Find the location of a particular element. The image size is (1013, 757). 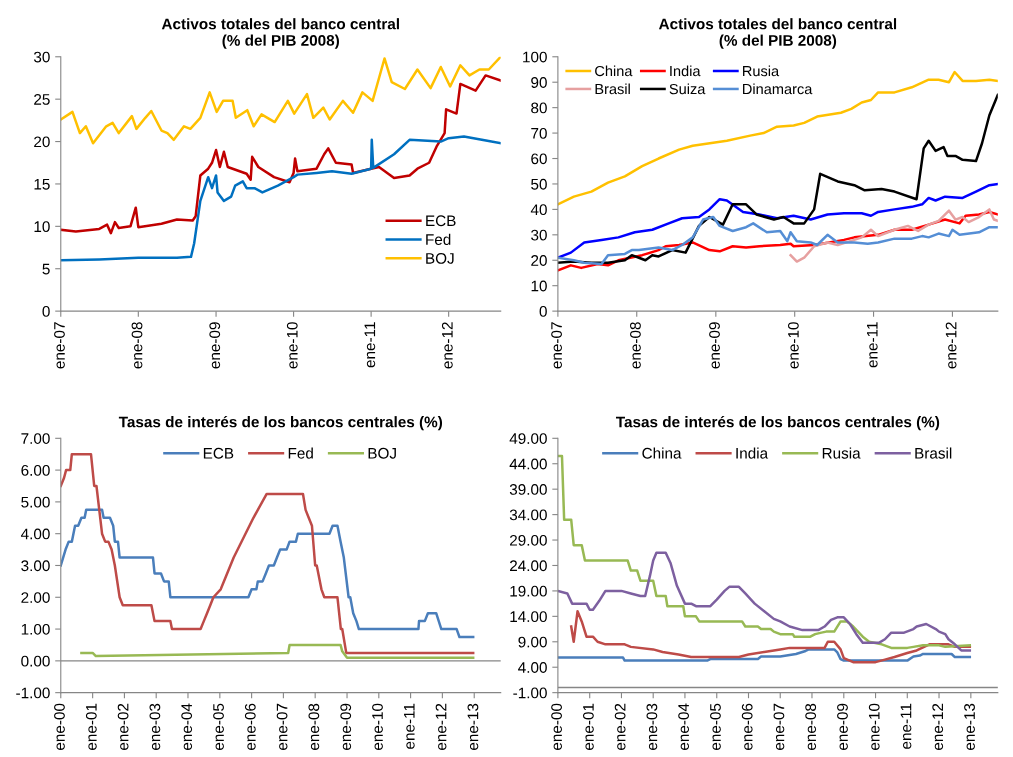

y-tick-label: 9.00 is located at coordinates (532, 642).